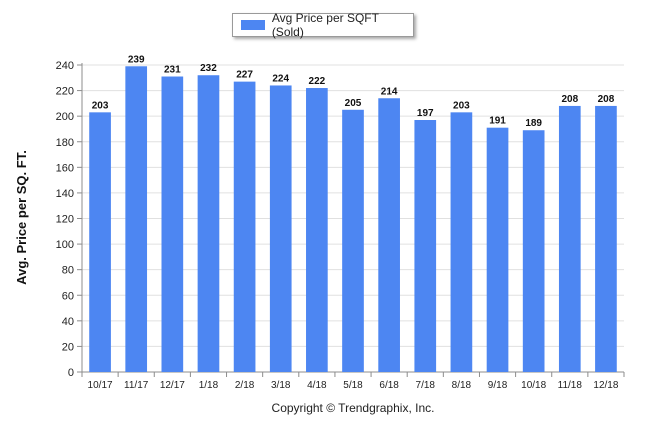 This screenshot has width=646, height=434. I want to click on bar-value-label: 231, so click(172, 70).